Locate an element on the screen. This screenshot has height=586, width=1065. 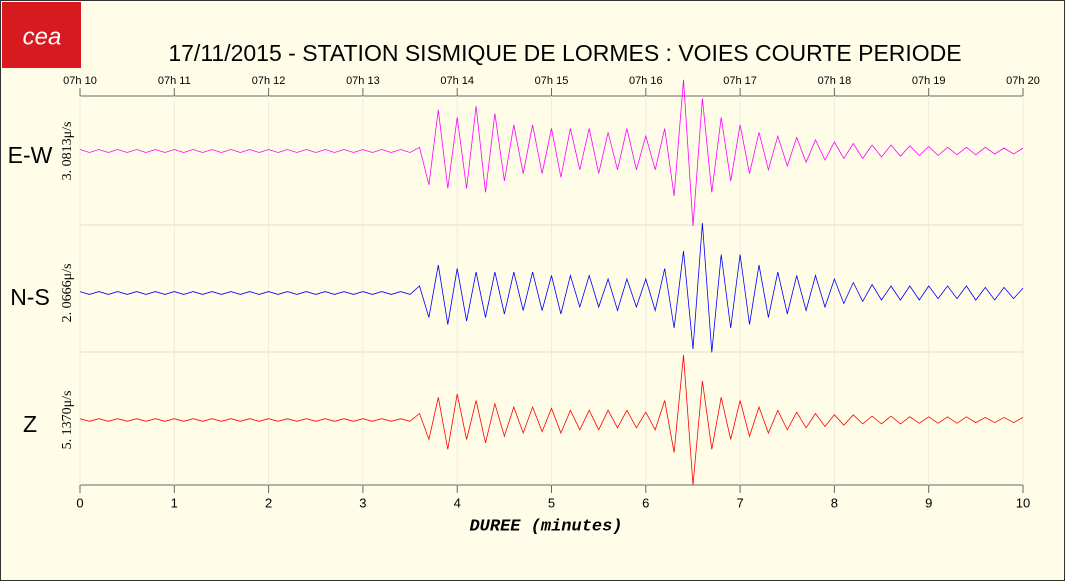
channel-label: E-W is located at coordinates (30, 155).